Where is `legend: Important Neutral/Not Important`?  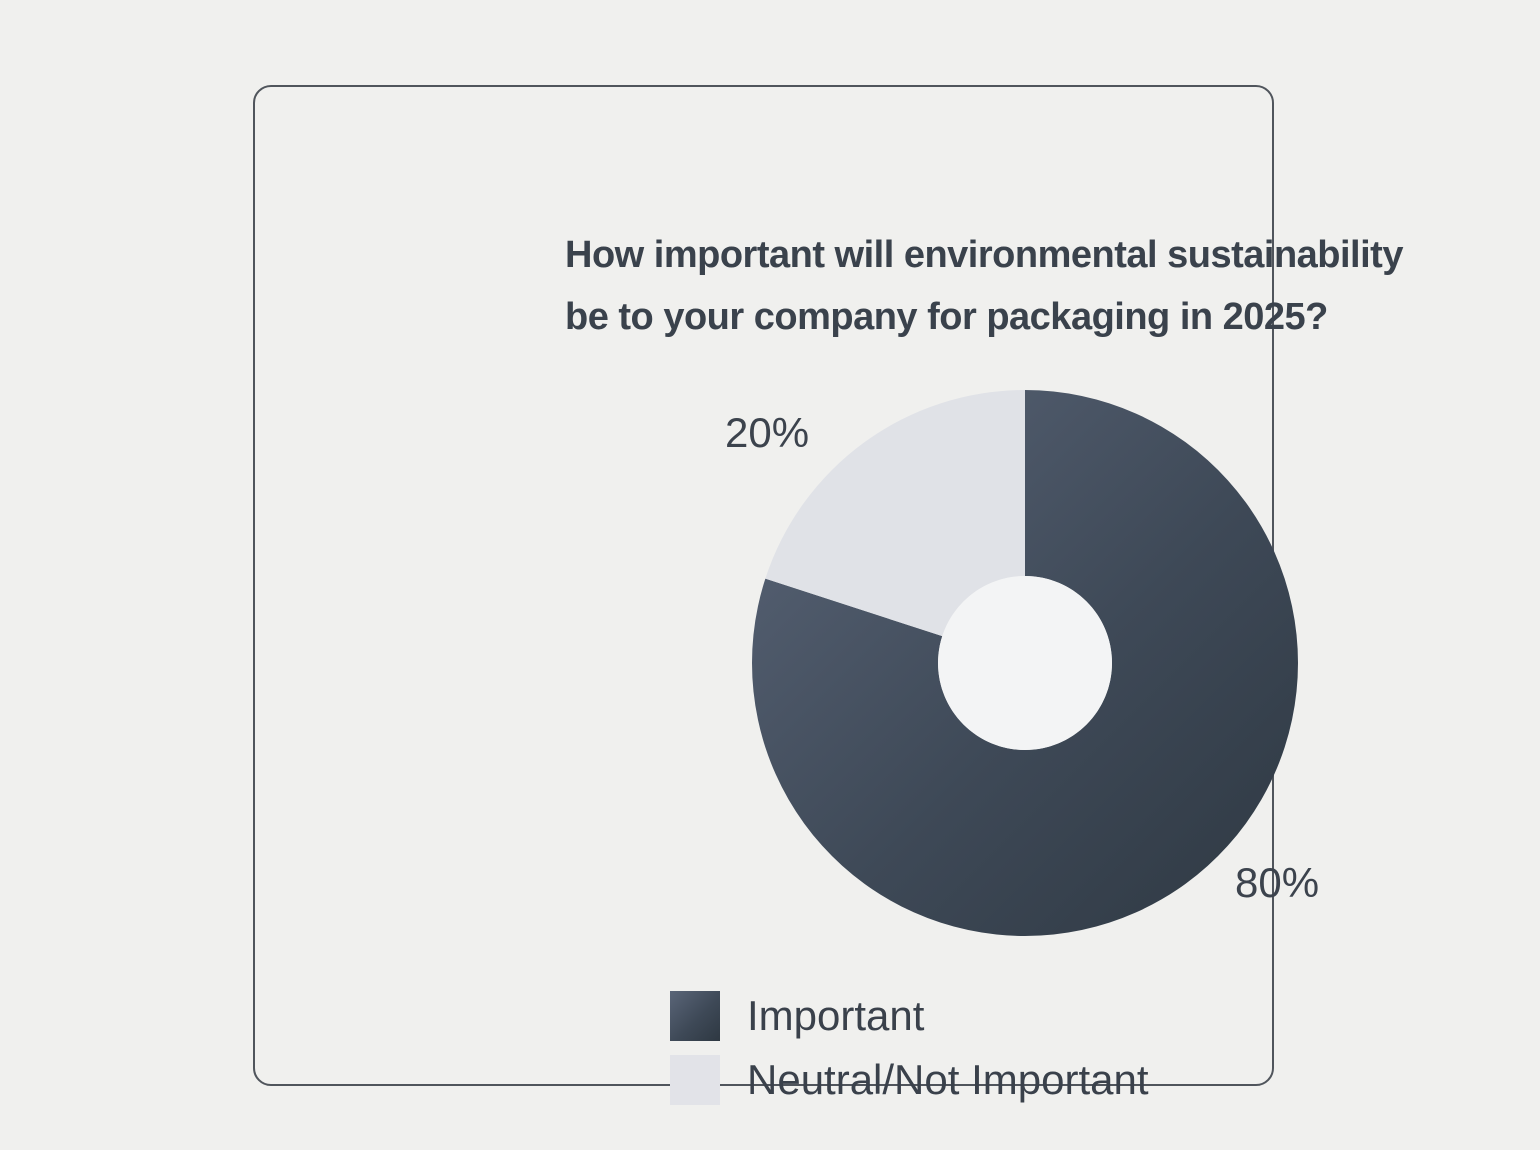 legend: Important Neutral/Not Important is located at coordinates (909, 1048).